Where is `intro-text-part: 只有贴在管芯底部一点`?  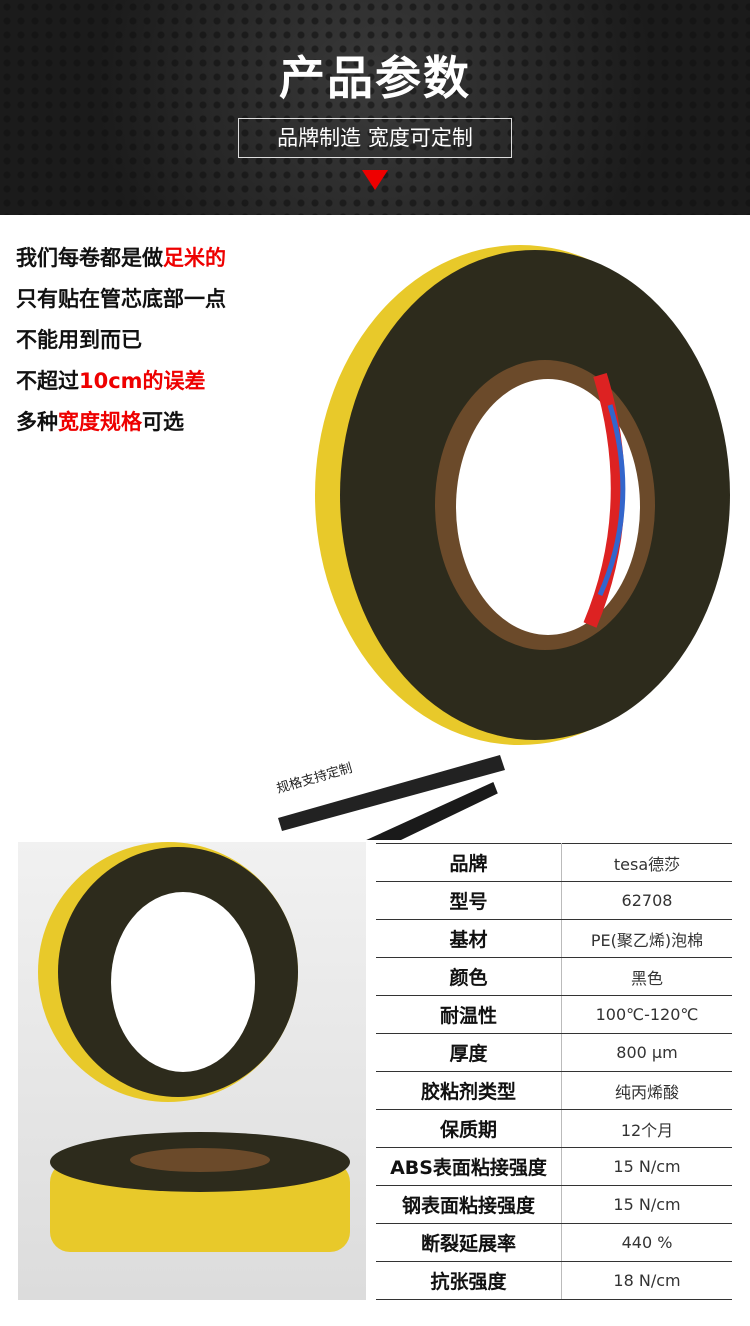 intro-text-part: 只有贴在管芯底部一点 is located at coordinates (121, 299).